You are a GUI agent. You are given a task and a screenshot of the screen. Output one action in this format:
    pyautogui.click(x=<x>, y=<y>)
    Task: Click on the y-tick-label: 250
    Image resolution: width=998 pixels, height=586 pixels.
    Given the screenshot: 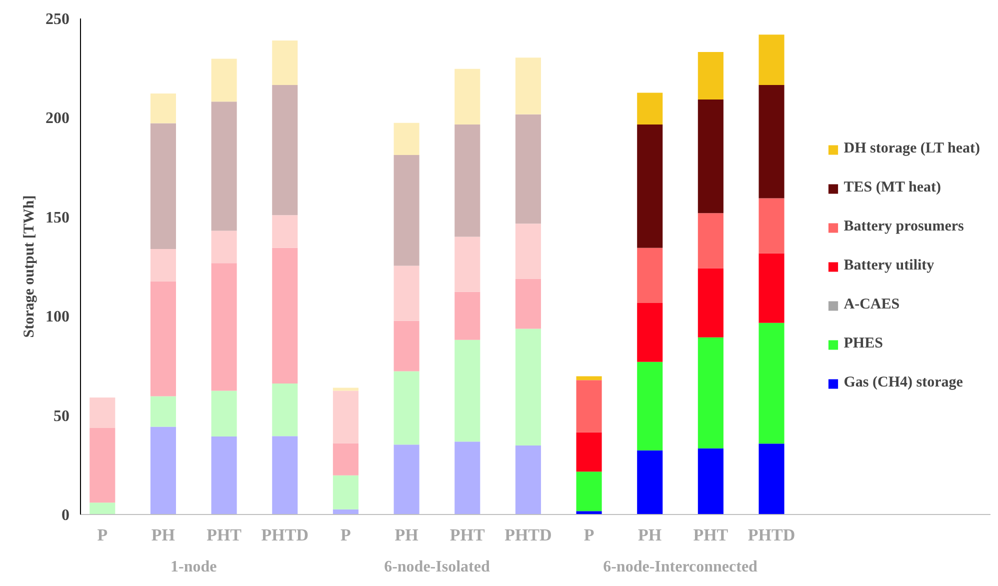 What is the action you would take?
    pyautogui.click(x=58, y=19)
    